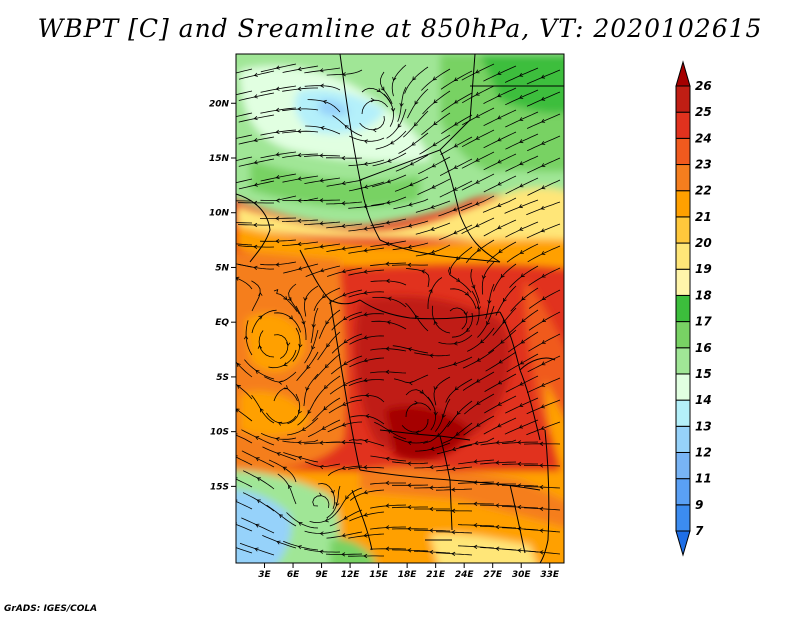  Describe the element at coordinates (703, 348) in the screenshot. I see `colorbar-label: 16` at that location.